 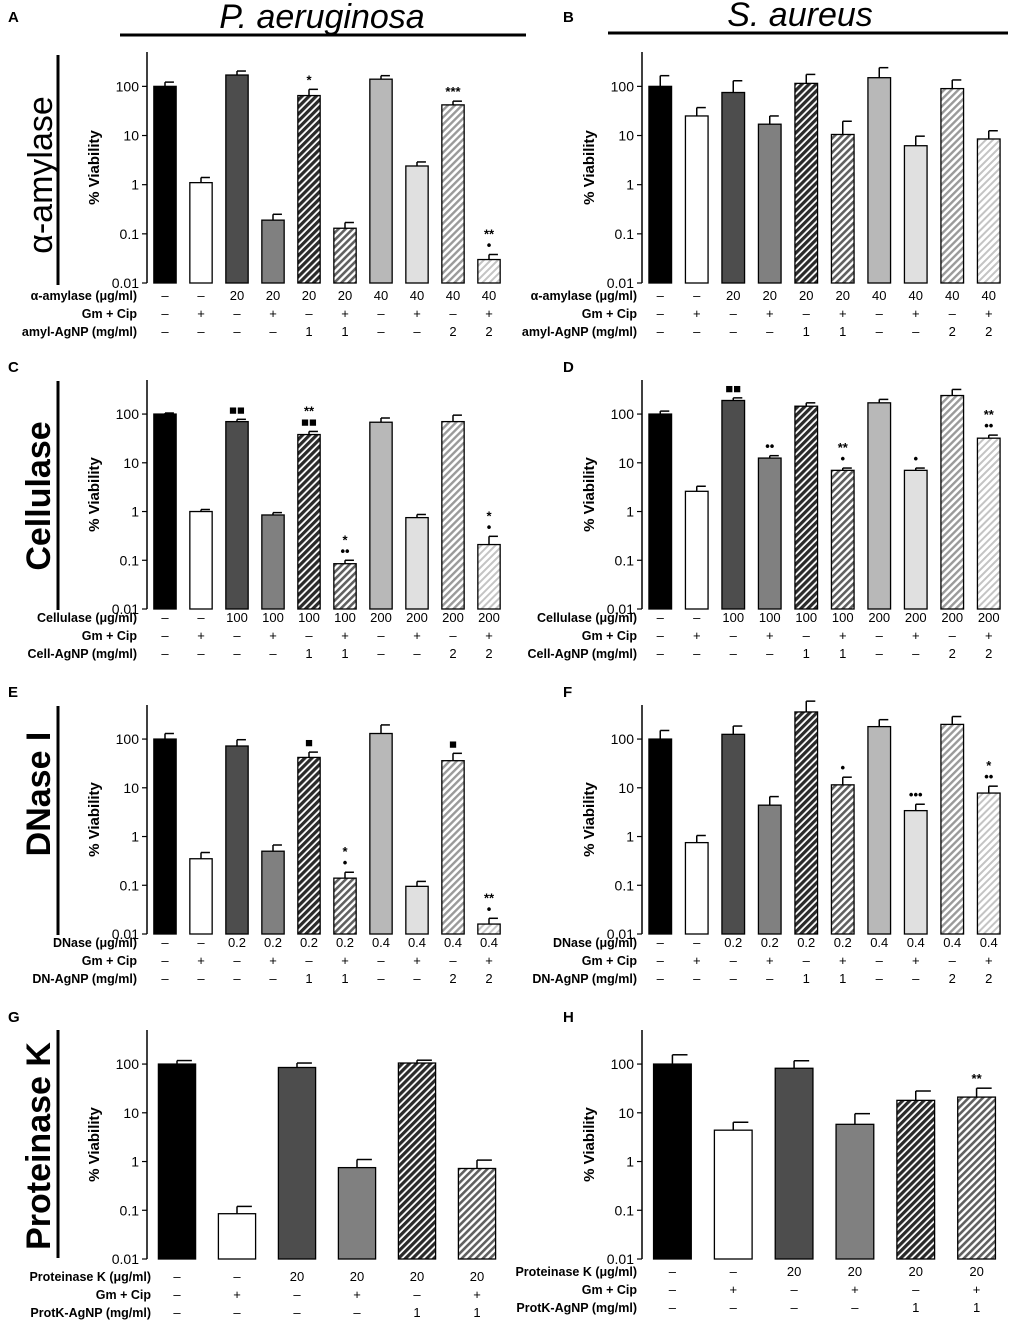 What do you see at coordinates (87, 618) in the screenshot?
I see `condition-row-label: Cellulase (μg/ml)` at bounding box center [87, 618].